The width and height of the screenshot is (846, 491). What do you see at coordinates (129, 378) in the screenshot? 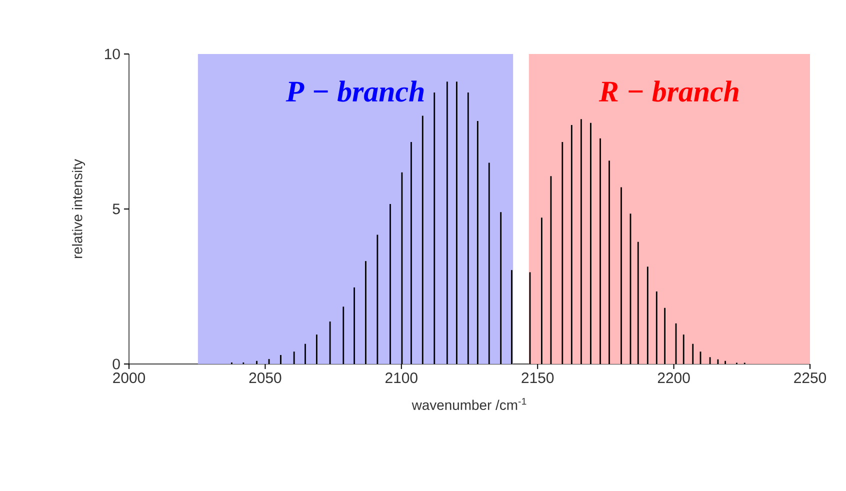
I see `x-tick-label: 2000` at bounding box center [129, 378].